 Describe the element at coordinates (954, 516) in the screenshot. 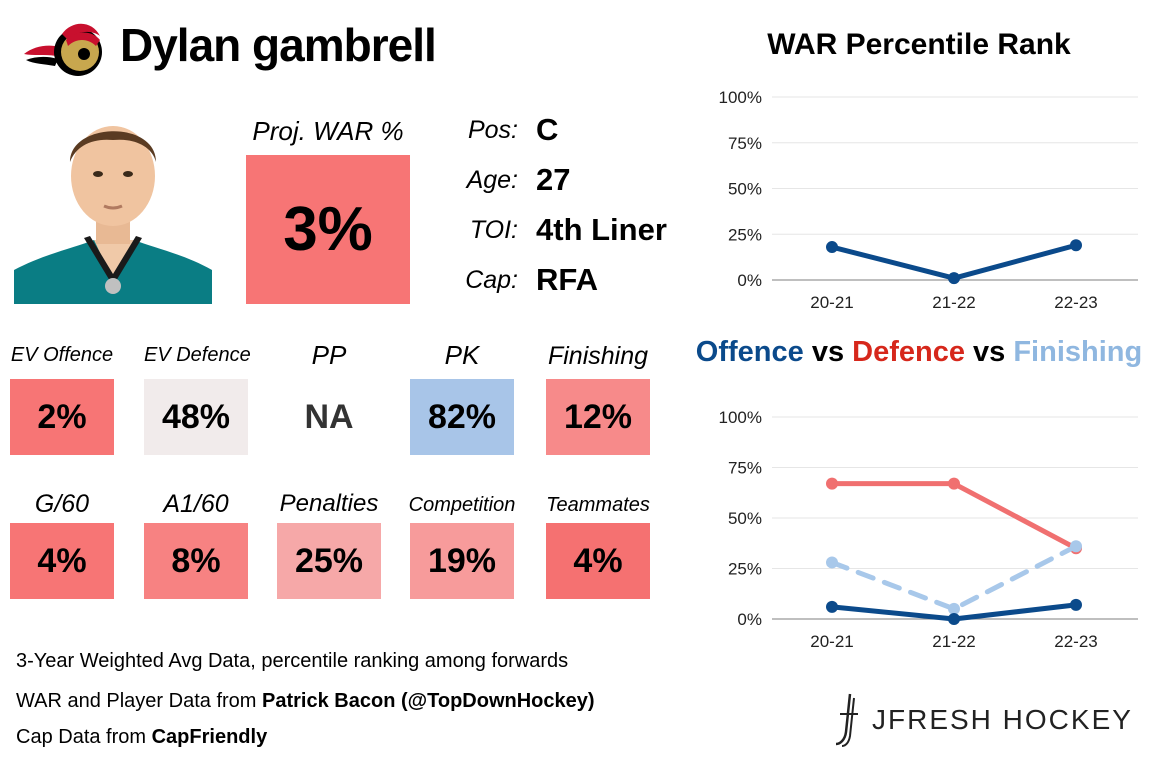

I see `series-line-defence` at that location.